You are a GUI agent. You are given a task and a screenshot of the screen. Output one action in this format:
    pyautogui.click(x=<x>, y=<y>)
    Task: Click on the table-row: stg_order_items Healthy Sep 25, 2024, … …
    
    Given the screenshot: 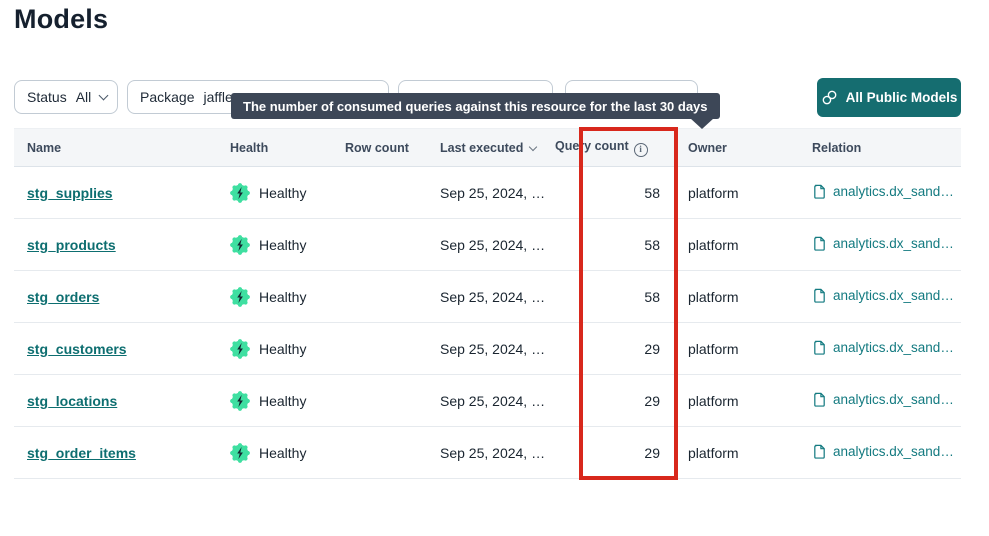 What is the action you would take?
    pyautogui.click(x=487, y=452)
    